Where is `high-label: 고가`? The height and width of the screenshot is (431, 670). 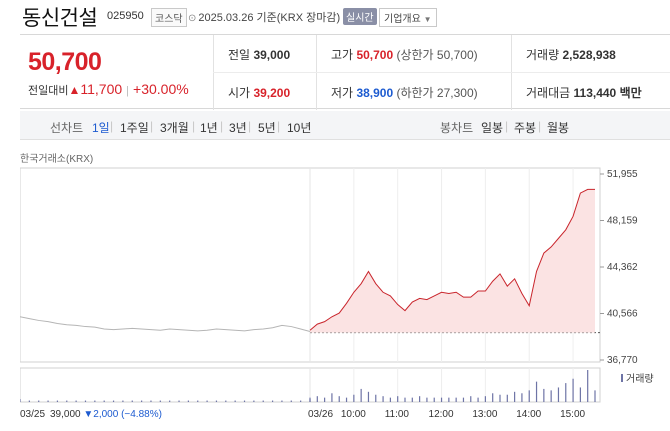 high-label: 고가 is located at coordinates (342, 55).